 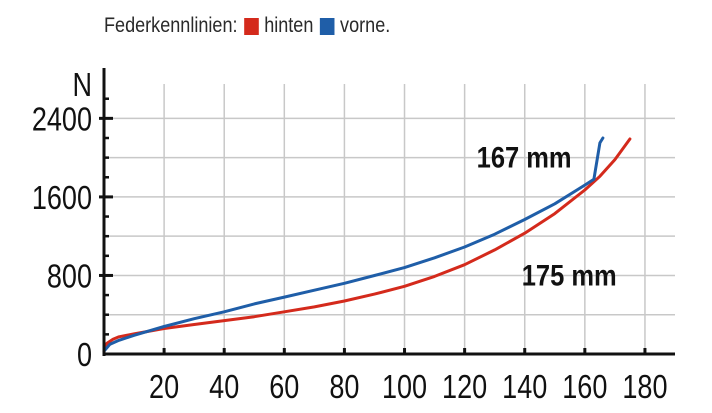 I want to click on chart-legend: Federkennlinien: hinten vorne., so click(x=247, y=26).